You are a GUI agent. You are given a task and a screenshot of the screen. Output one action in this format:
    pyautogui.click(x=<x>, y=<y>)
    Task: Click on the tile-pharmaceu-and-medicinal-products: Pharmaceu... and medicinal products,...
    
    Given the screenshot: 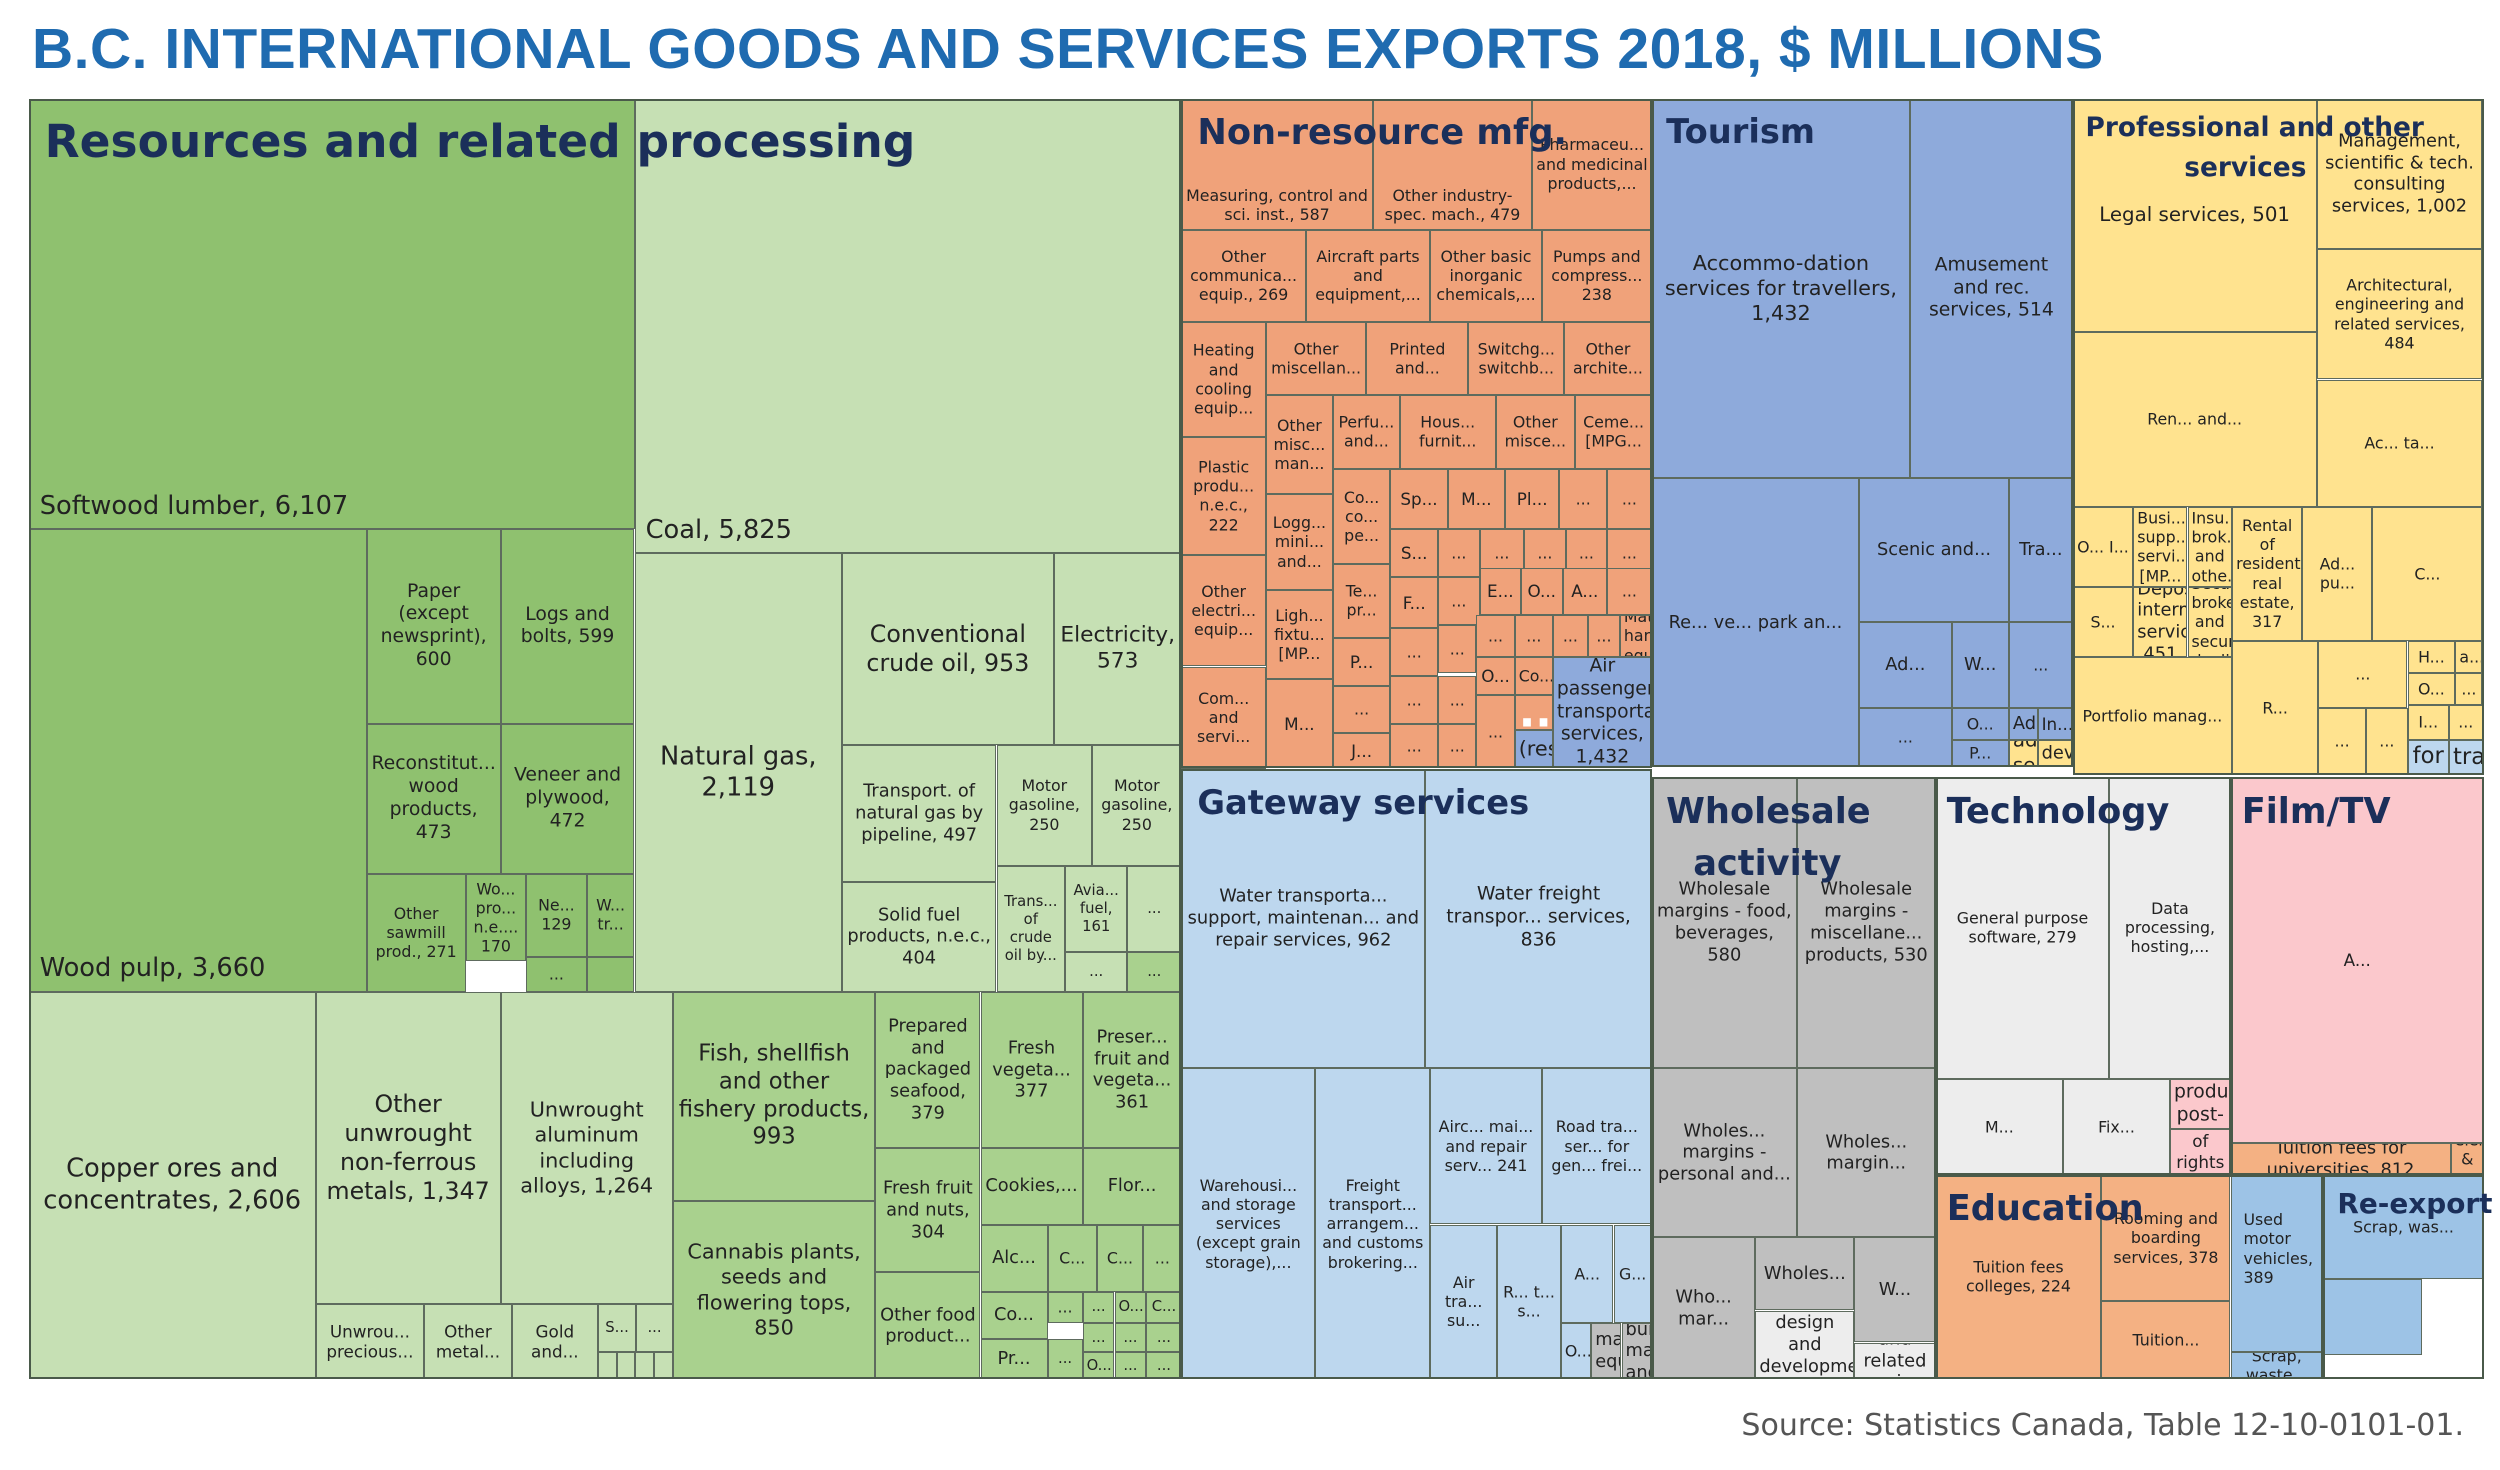 What is the action you would take?
    pyautogui.click(x=1592, y=164)
    